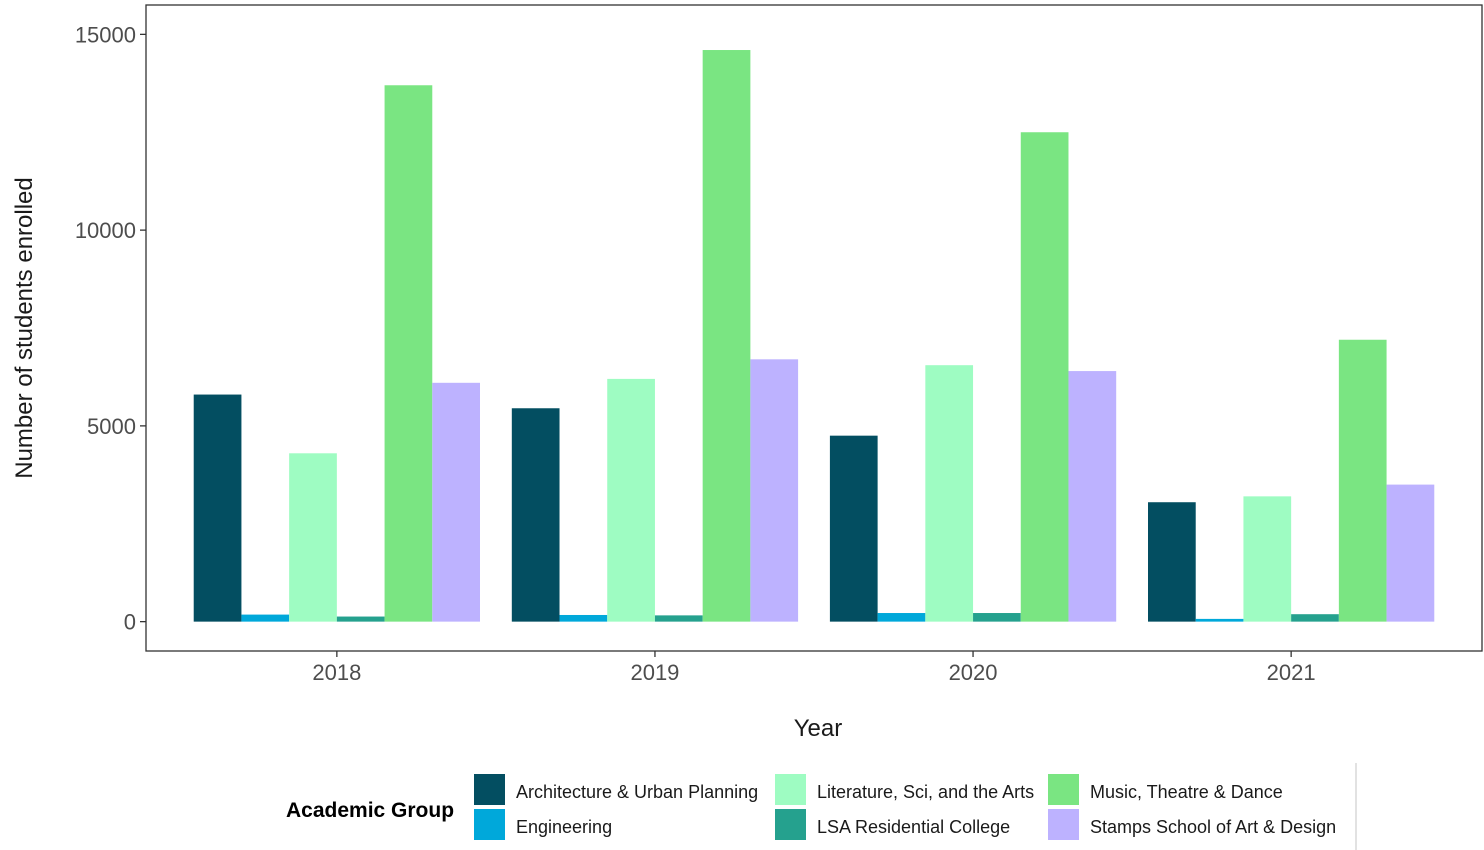 Image resolution: width=1484 pixels, height=850 pixels. I want to click on bar-architecture-2019, so click(535, 515).